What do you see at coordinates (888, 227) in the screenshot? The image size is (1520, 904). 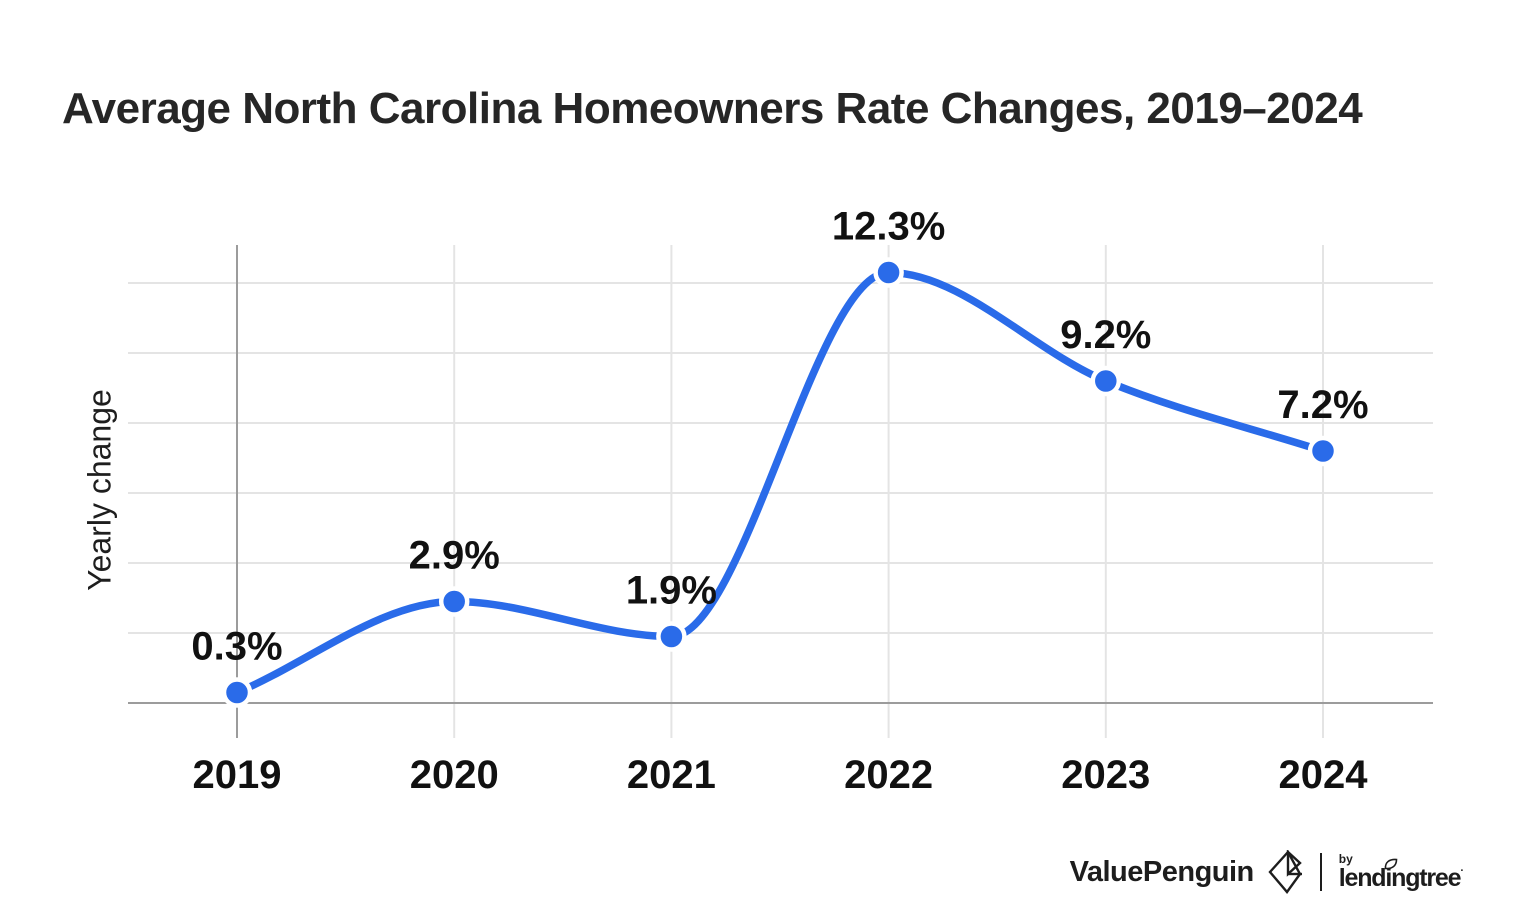 I see `data-point-label: 12.3%` at bounding box center [888, 227].